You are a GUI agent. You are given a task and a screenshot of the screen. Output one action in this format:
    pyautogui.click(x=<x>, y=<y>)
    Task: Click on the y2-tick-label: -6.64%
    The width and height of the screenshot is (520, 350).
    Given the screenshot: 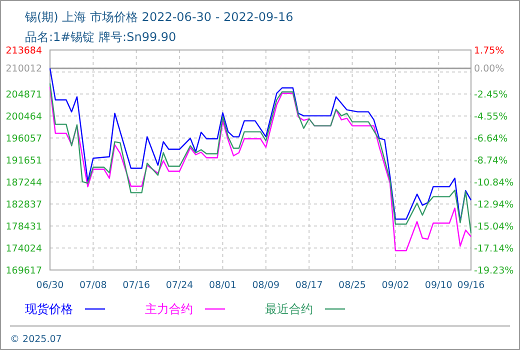 What is the action you would take?
    pyautogui.click(x=491, y=138)
    